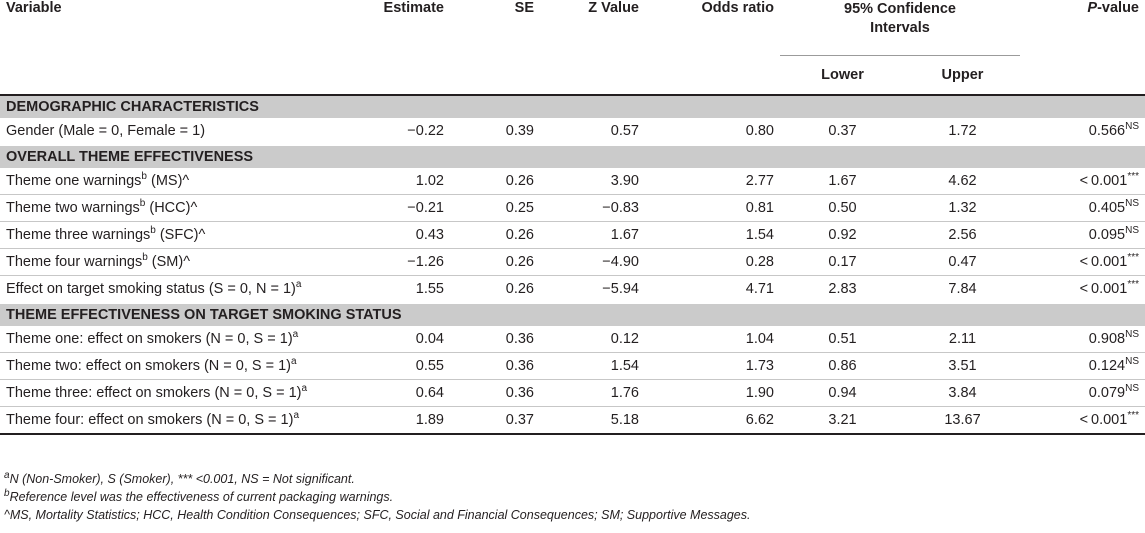 This screenshot has width=1145, height=533. Describe the element at coordinates (1082, 208) in the screenshot. I see `p-value-cell: 0.405NS` at that location.